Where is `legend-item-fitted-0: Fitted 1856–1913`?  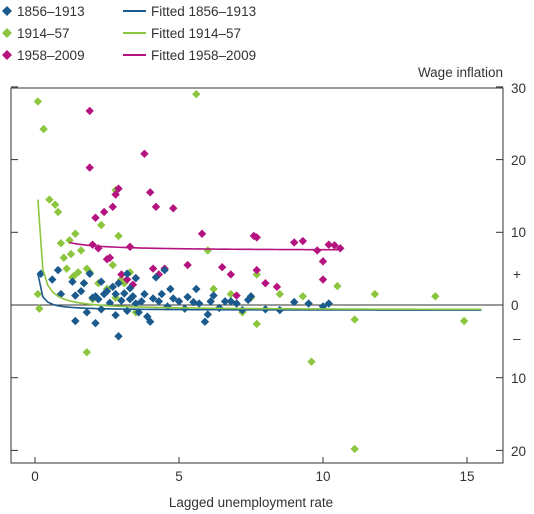 legend-item-fitted-0: Fitted 1856–1913 is located at coordinates (189, 11).